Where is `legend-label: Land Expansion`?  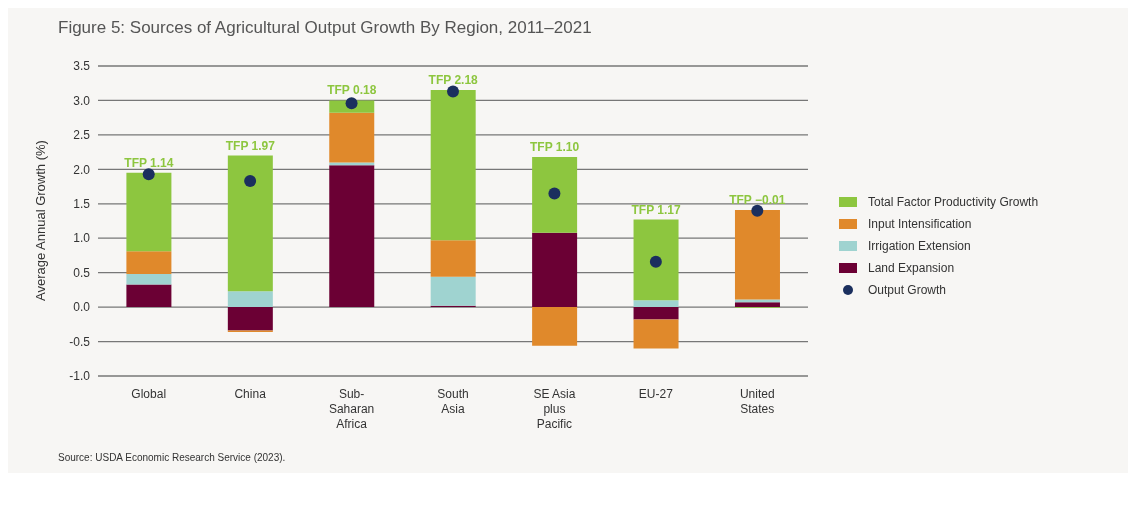 legend-label: Land Expansion is located at coordinates (911, 268).